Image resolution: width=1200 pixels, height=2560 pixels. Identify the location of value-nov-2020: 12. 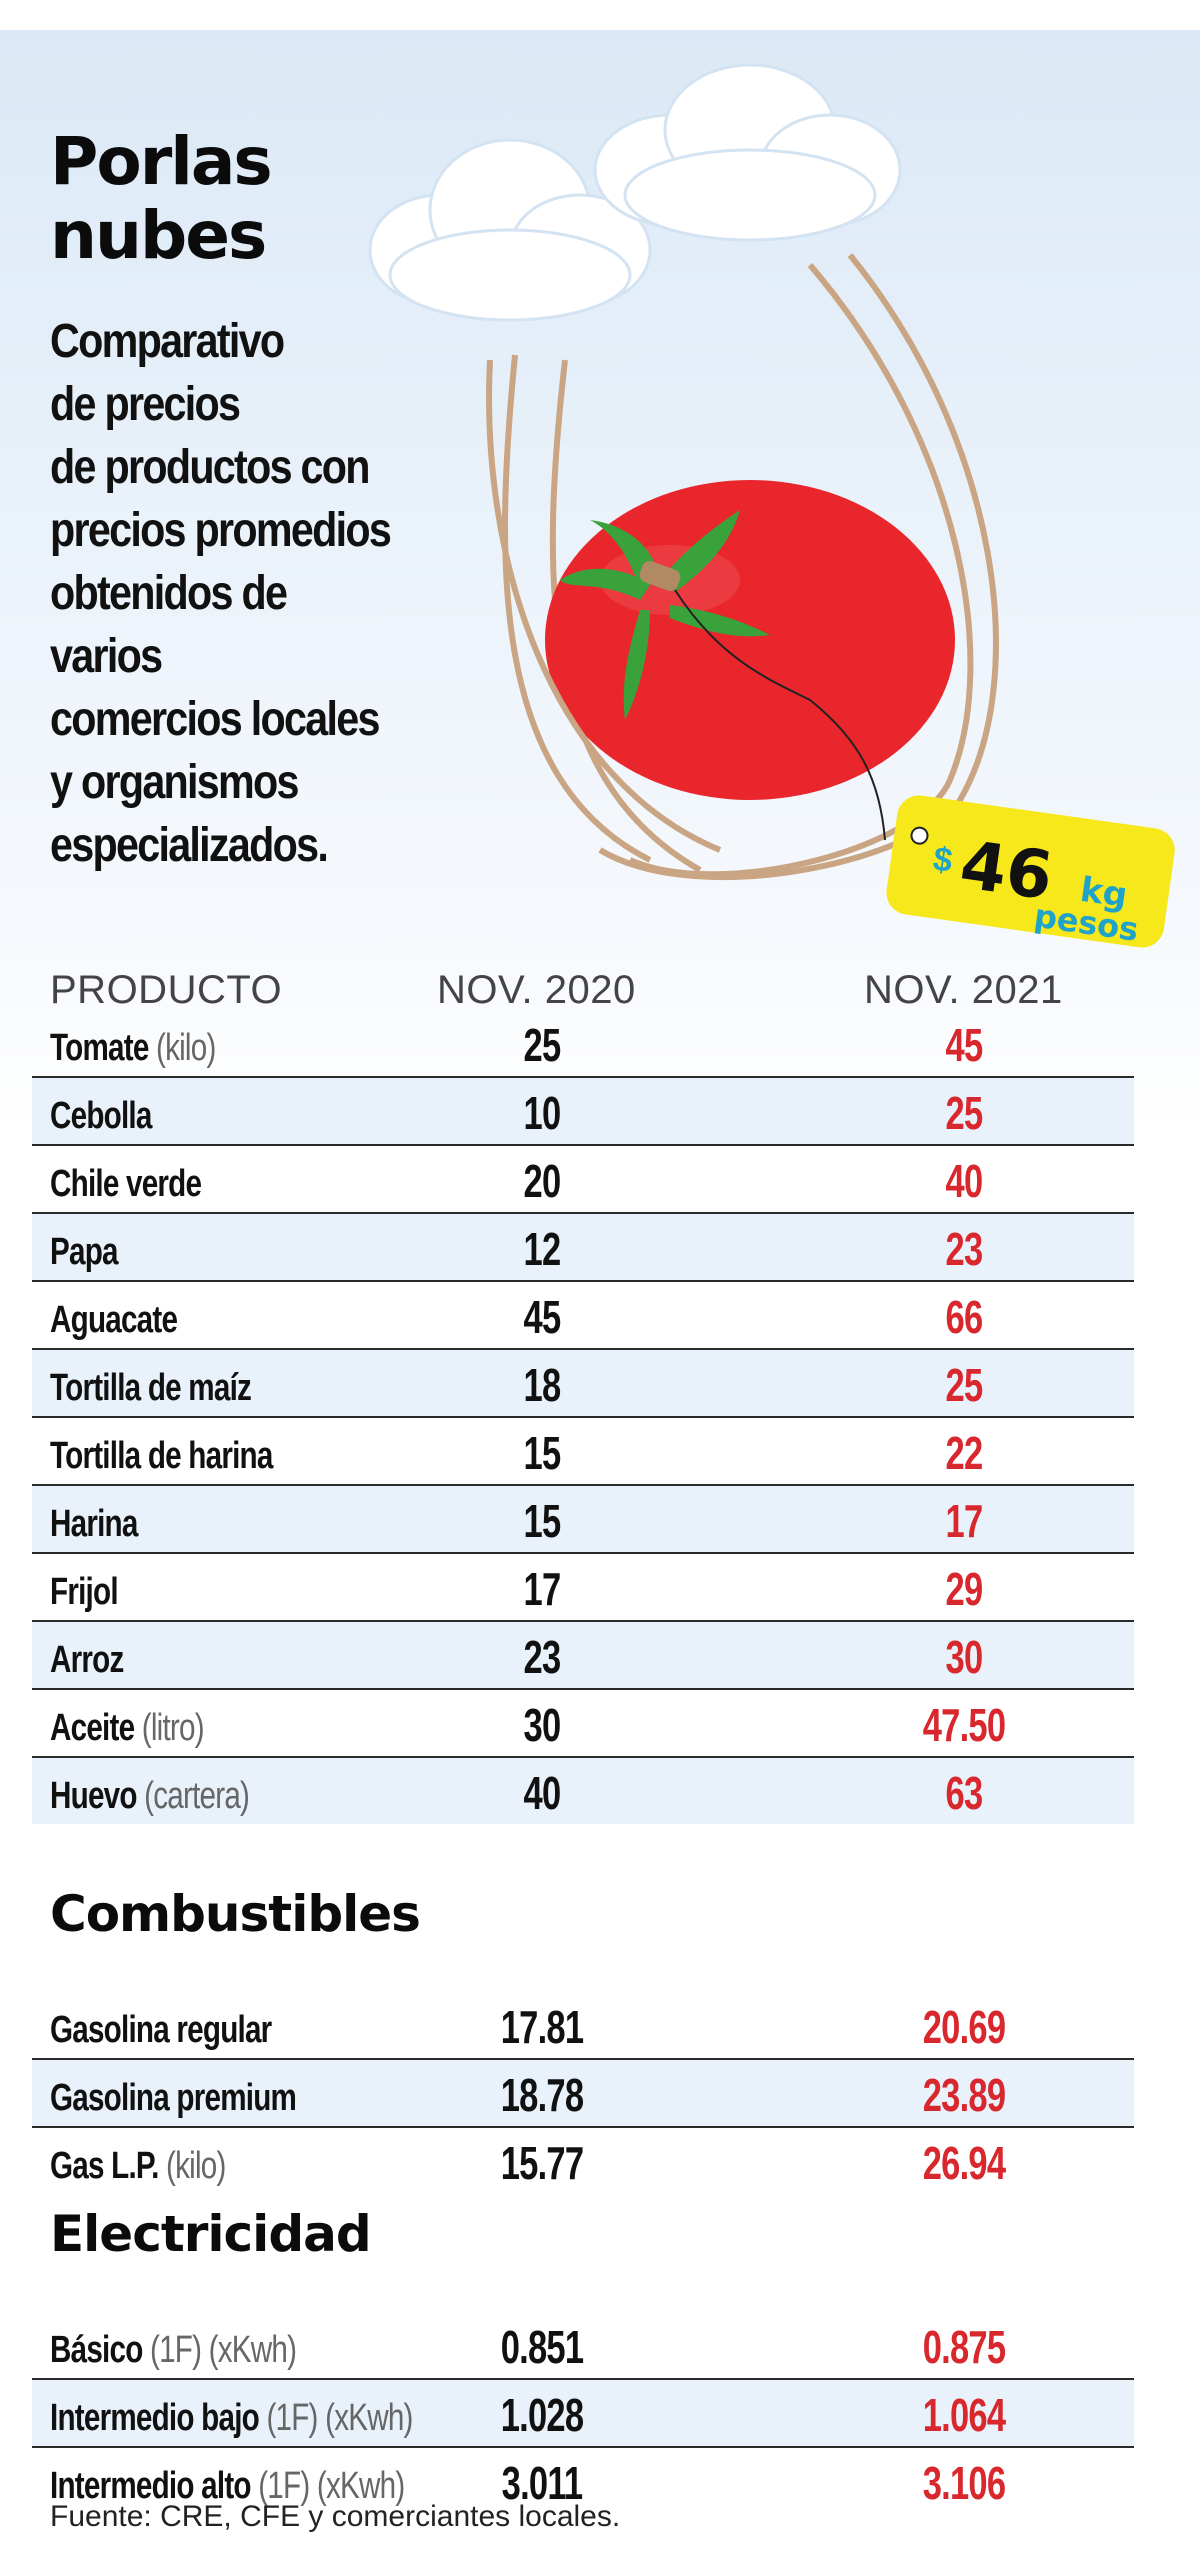
(542, 1249).